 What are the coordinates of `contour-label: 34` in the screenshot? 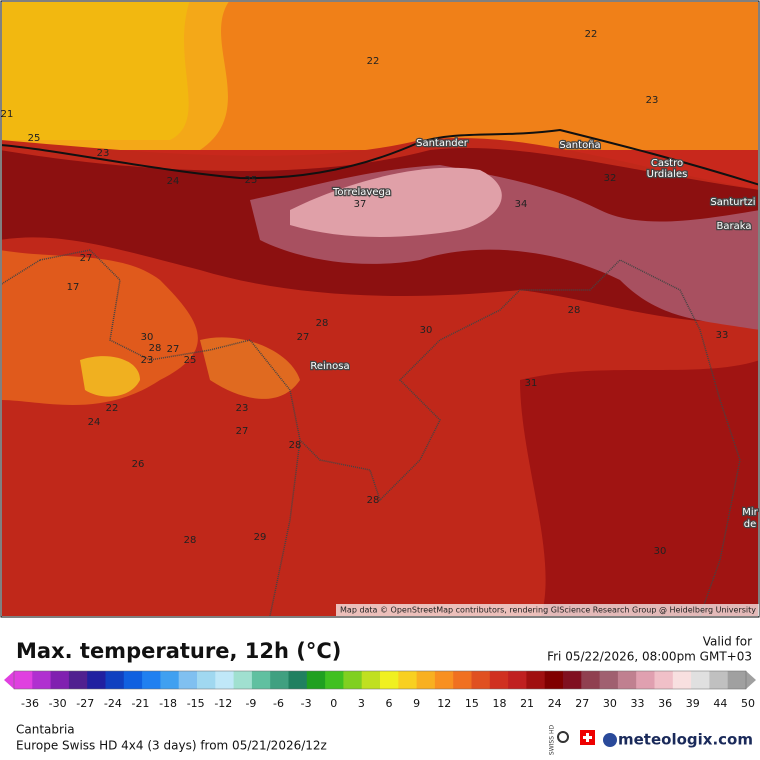 It's located at (521, 204).